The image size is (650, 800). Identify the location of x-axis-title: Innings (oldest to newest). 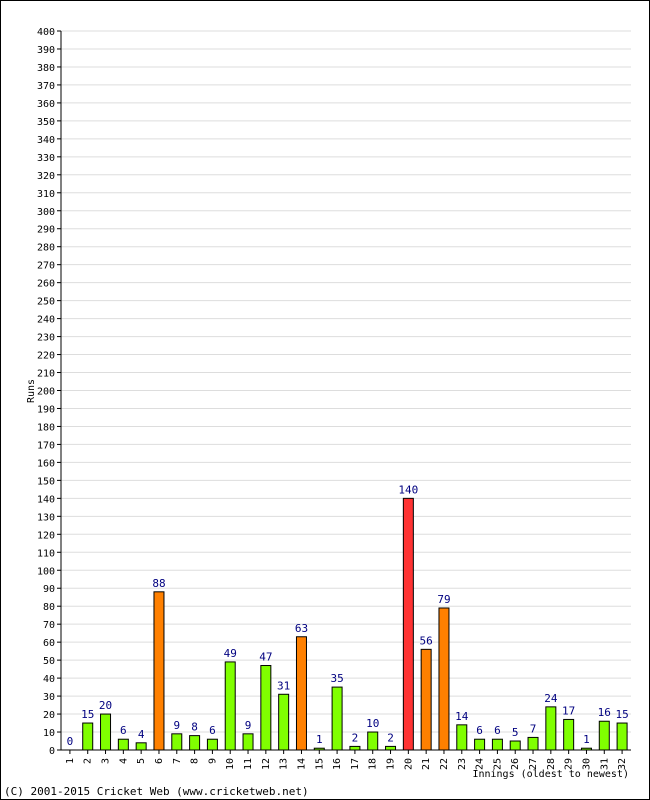
(550, 774).